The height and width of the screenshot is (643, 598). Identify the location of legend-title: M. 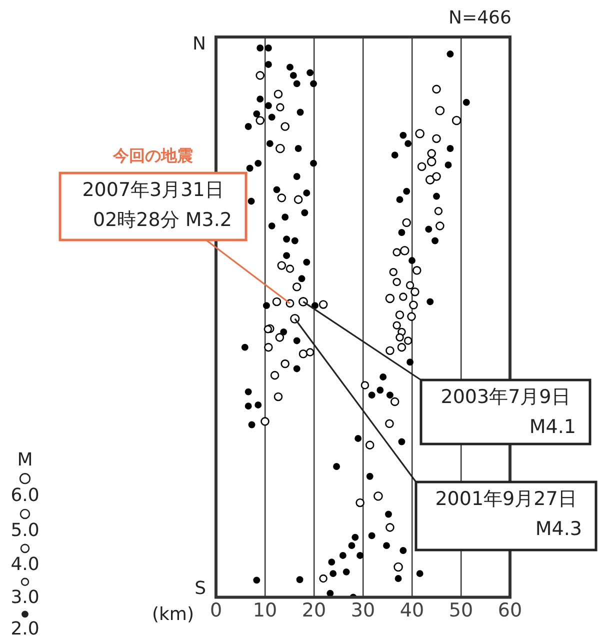
(25, 459).